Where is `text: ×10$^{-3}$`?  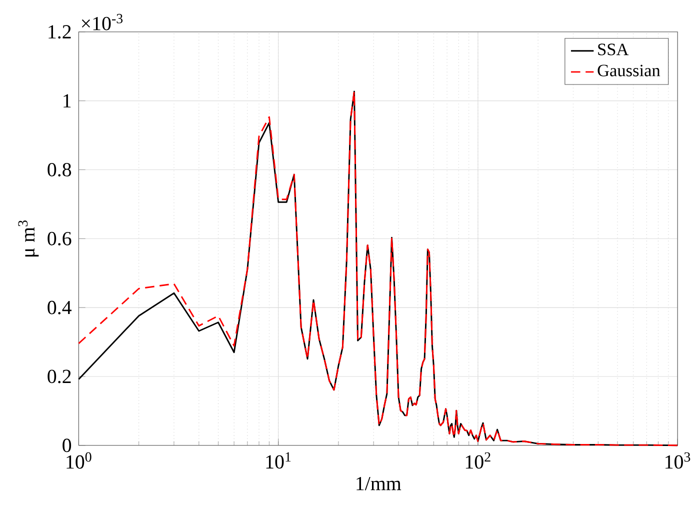 text: ×10$^{-3}$ is located at coordinates (102, 22).